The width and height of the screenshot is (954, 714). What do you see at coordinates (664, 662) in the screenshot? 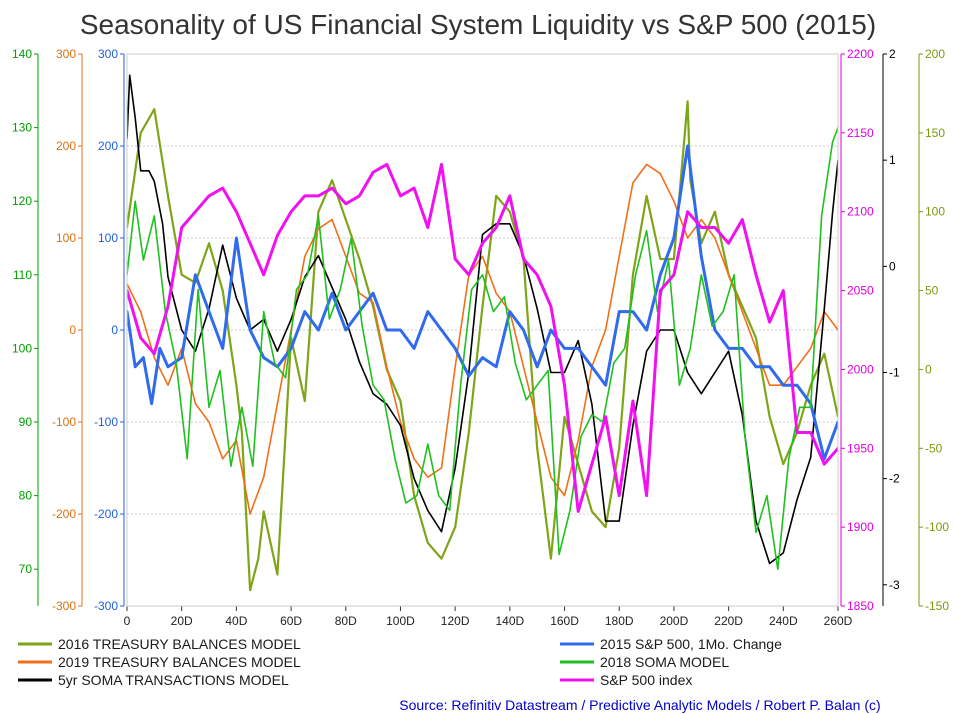
I see `legend-label: 2018 SOMA MODEL` at bounding box center [664, 662].